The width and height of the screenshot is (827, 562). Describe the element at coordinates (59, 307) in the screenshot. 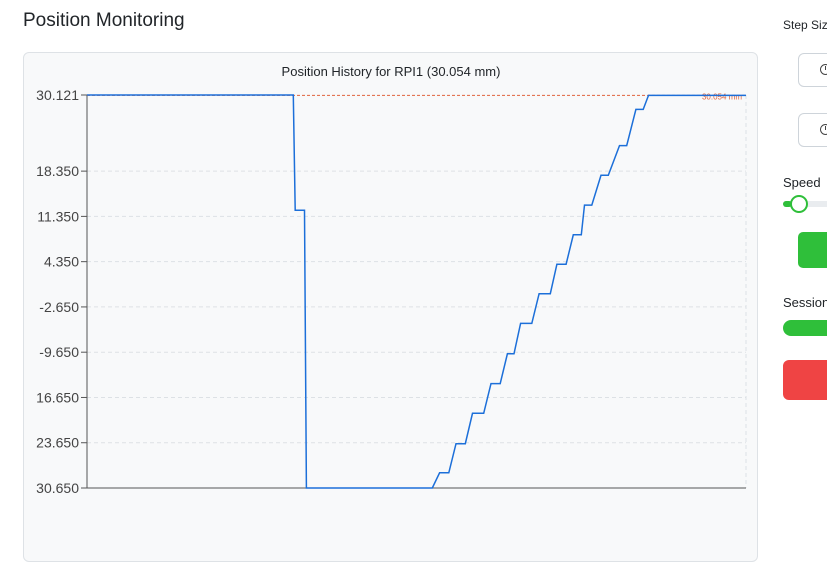

I see `y-tick-label: -2.650` at that location.